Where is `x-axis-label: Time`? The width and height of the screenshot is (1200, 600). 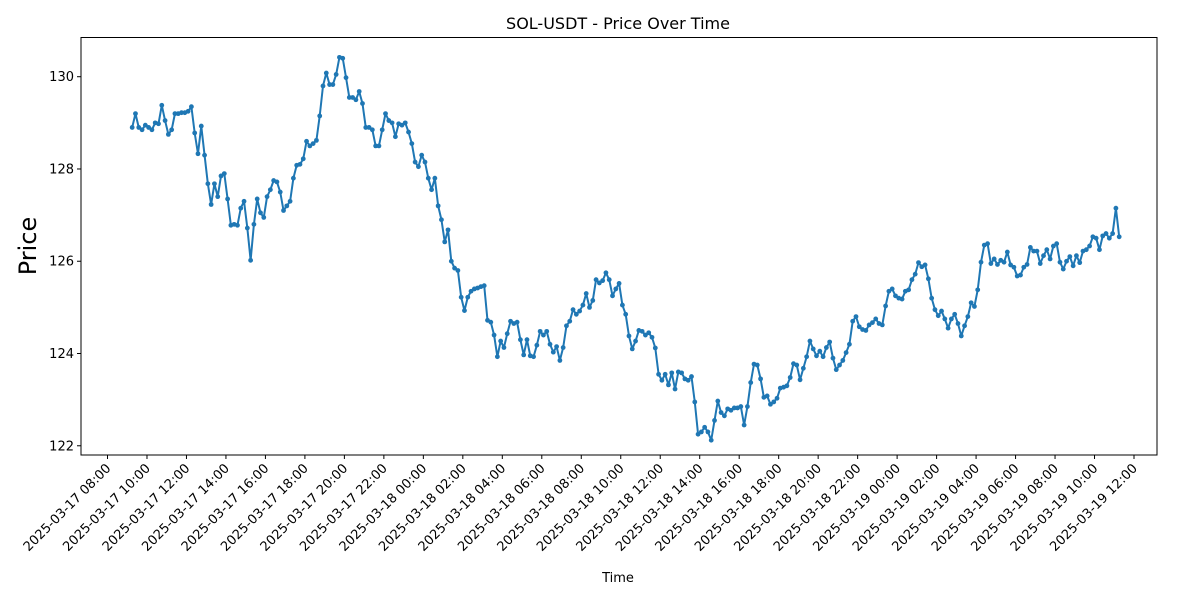 x-axis-label: Time is located at coordinates (617, 578).